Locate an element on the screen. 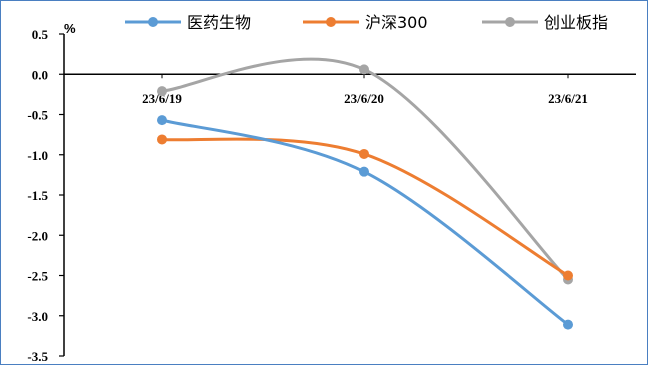 The image size is (648, 365). legend-label: 沪深300 is located at coordinates (396, 22).